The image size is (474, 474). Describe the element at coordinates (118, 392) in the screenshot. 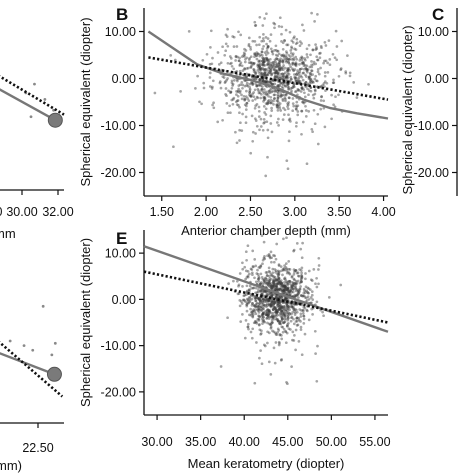

I see `y-tick-label: -20.00` at that location.